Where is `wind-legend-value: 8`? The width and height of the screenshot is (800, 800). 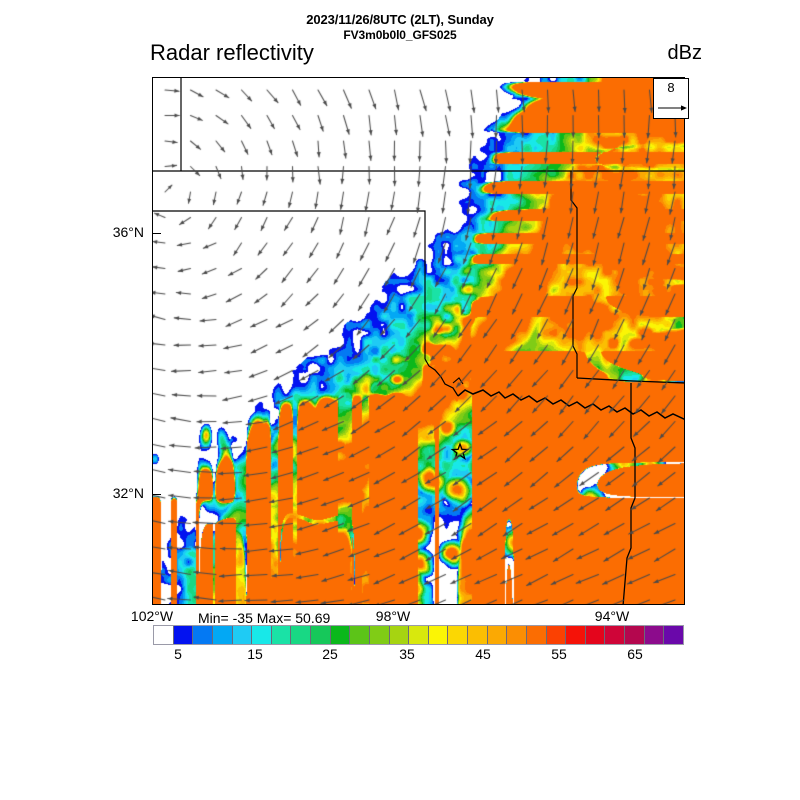
wind-legend-value: 8 is located at coordinates (671, 87).